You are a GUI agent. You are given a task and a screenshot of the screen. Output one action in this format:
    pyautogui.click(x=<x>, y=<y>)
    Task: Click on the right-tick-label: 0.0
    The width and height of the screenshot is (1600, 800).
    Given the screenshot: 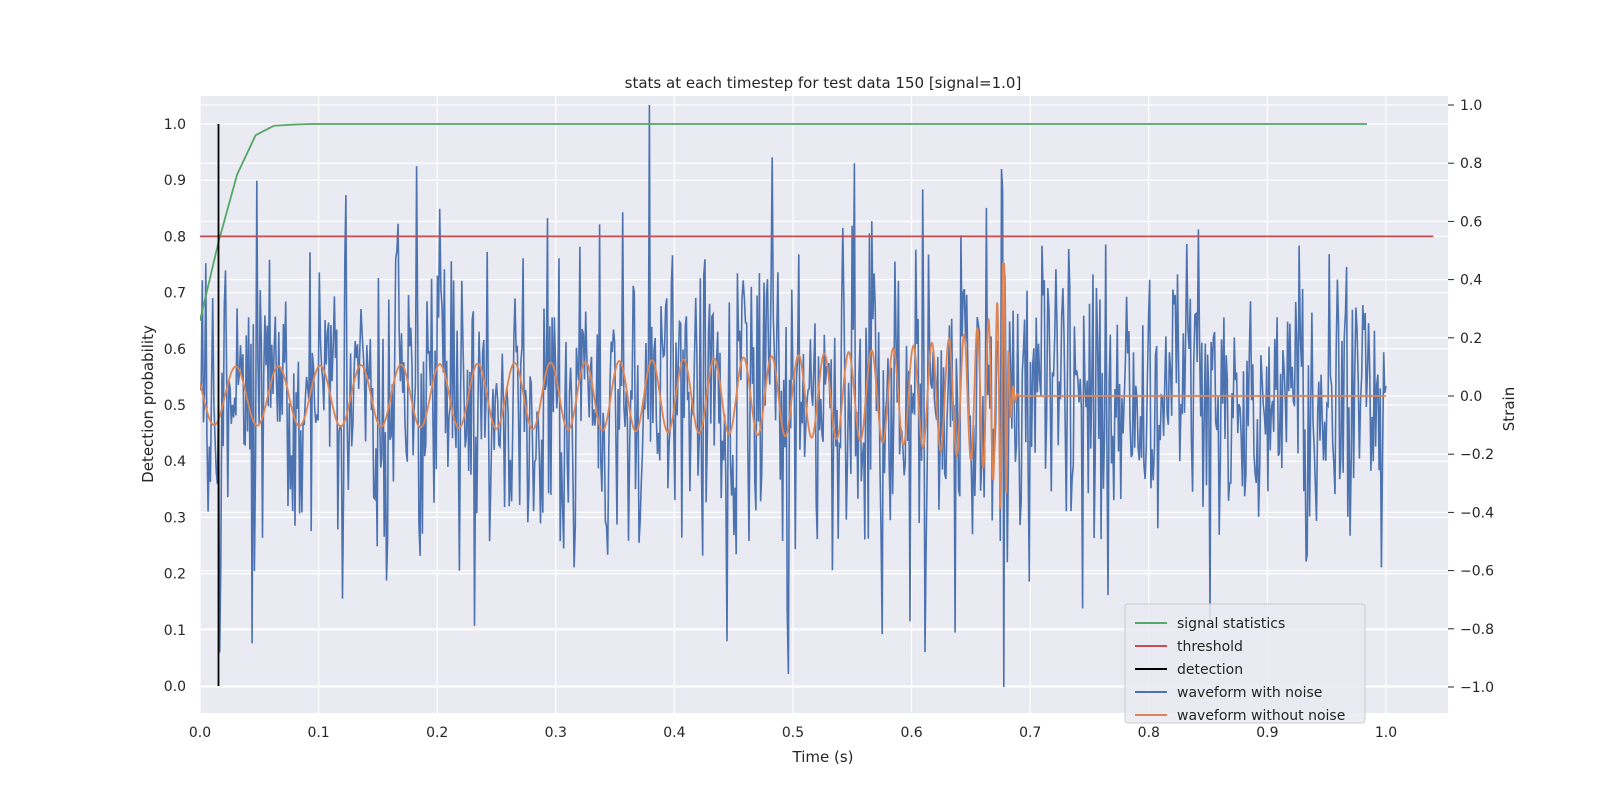 What is the action you would take?
    pyautogui.click(x=1471, y=397)
    